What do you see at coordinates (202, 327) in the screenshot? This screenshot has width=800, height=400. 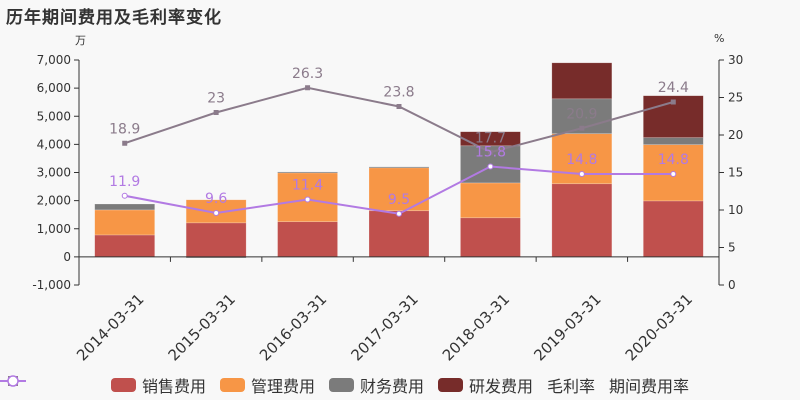 I see `x-tick-label: 2015-03-31` at bounding box center [202, 327].